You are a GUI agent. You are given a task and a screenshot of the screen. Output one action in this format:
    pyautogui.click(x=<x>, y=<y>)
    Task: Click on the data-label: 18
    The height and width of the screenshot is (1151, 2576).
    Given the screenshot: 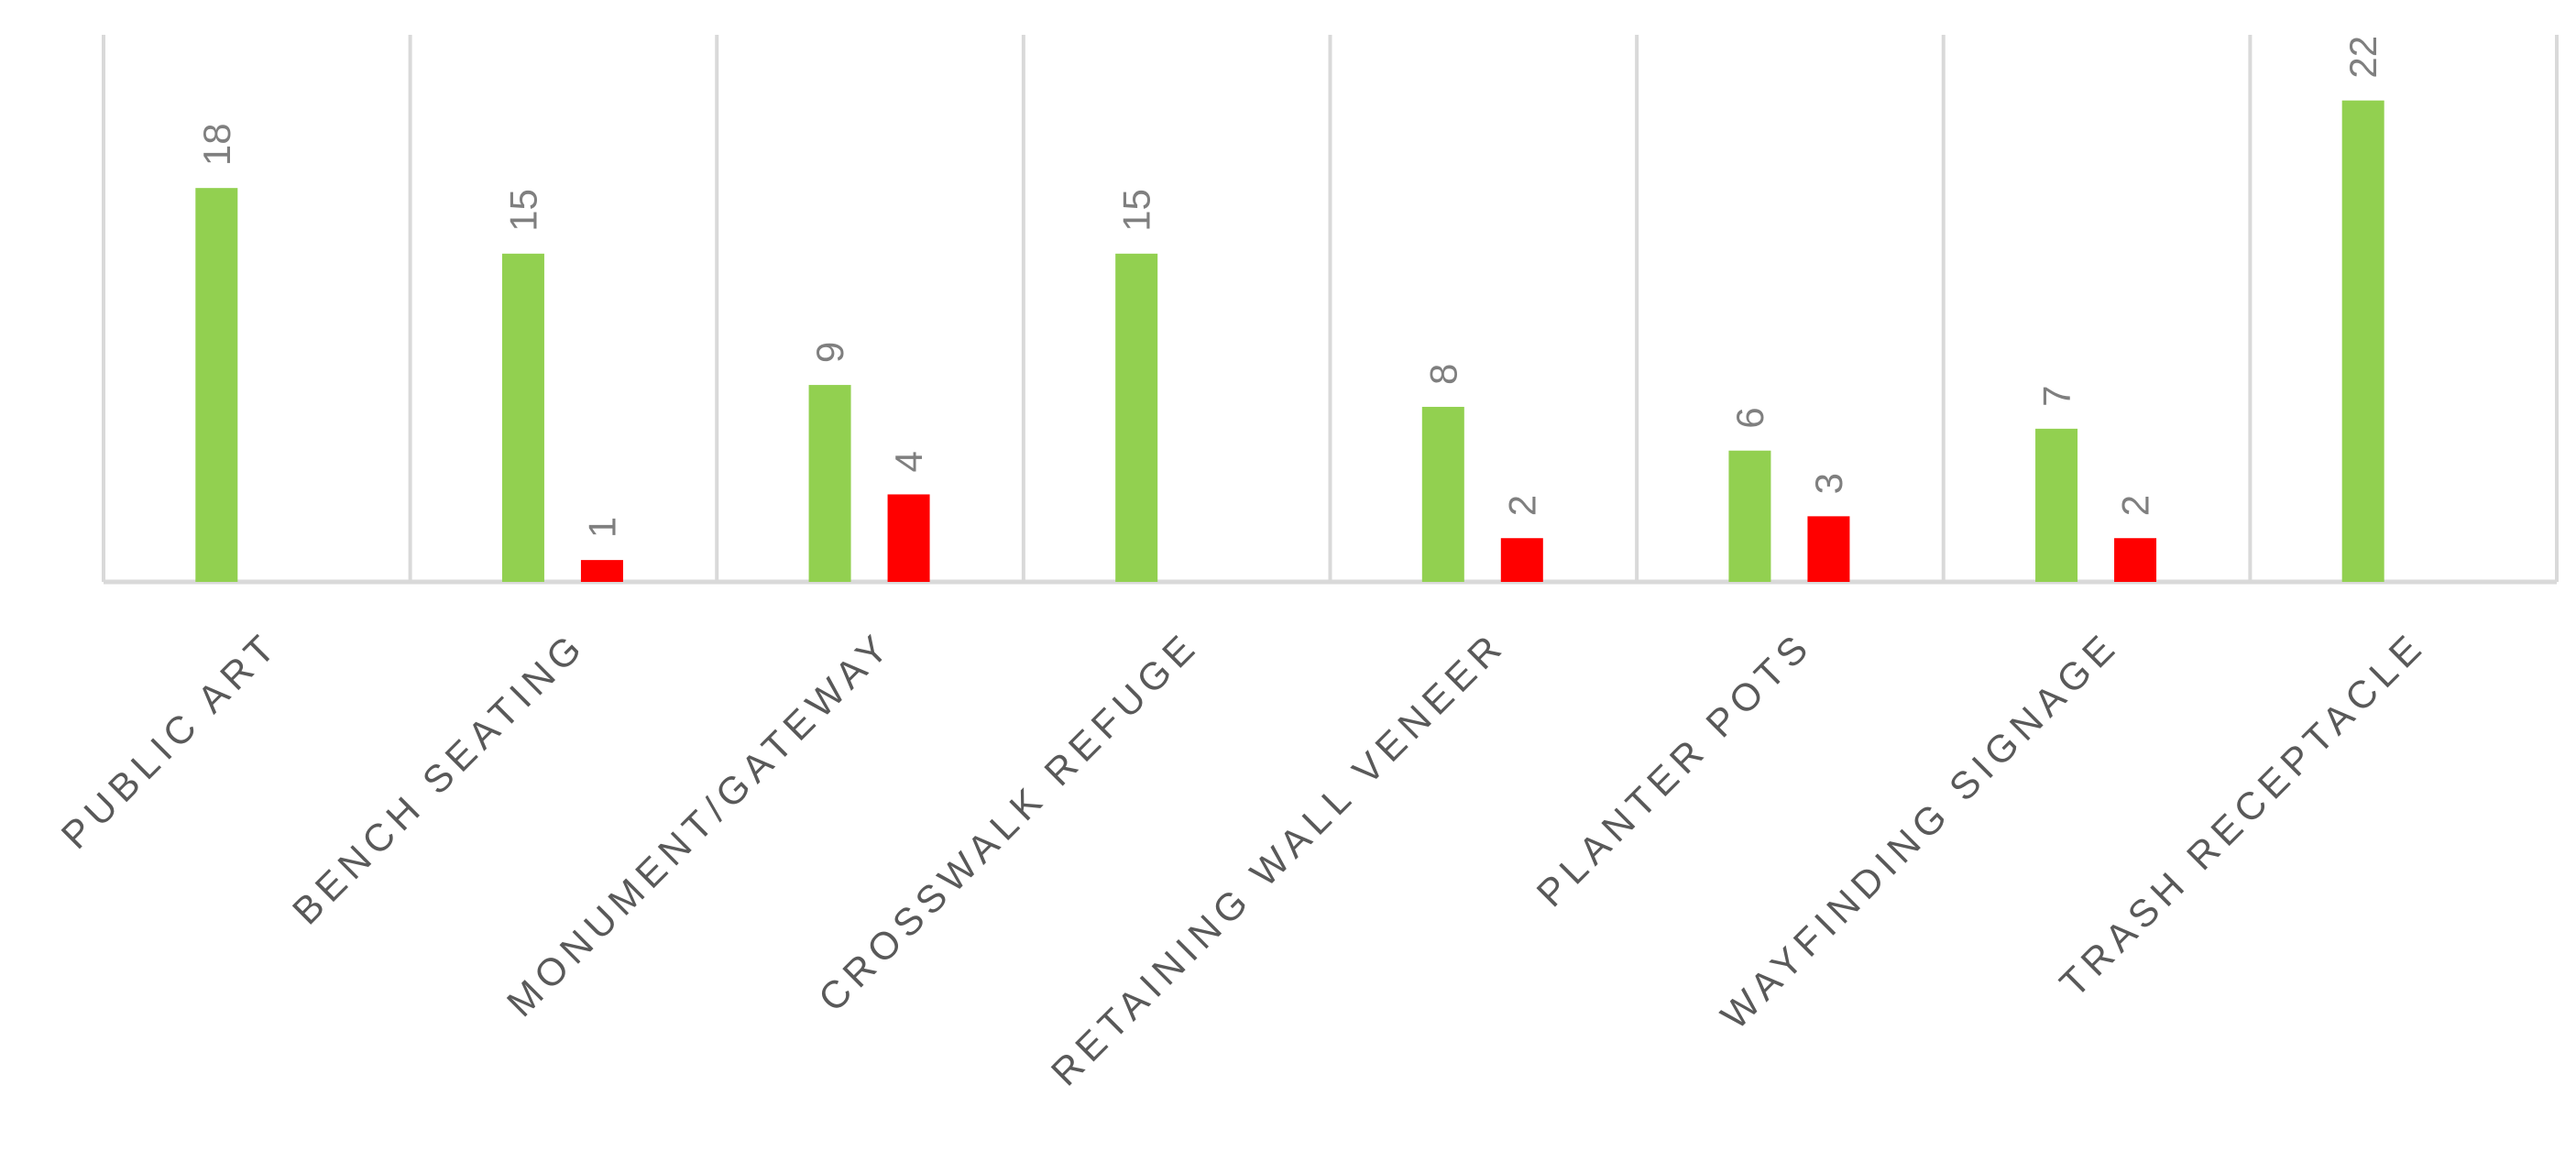 What is the action you would take?
    pyautogui.click(x=216, y=144)
    